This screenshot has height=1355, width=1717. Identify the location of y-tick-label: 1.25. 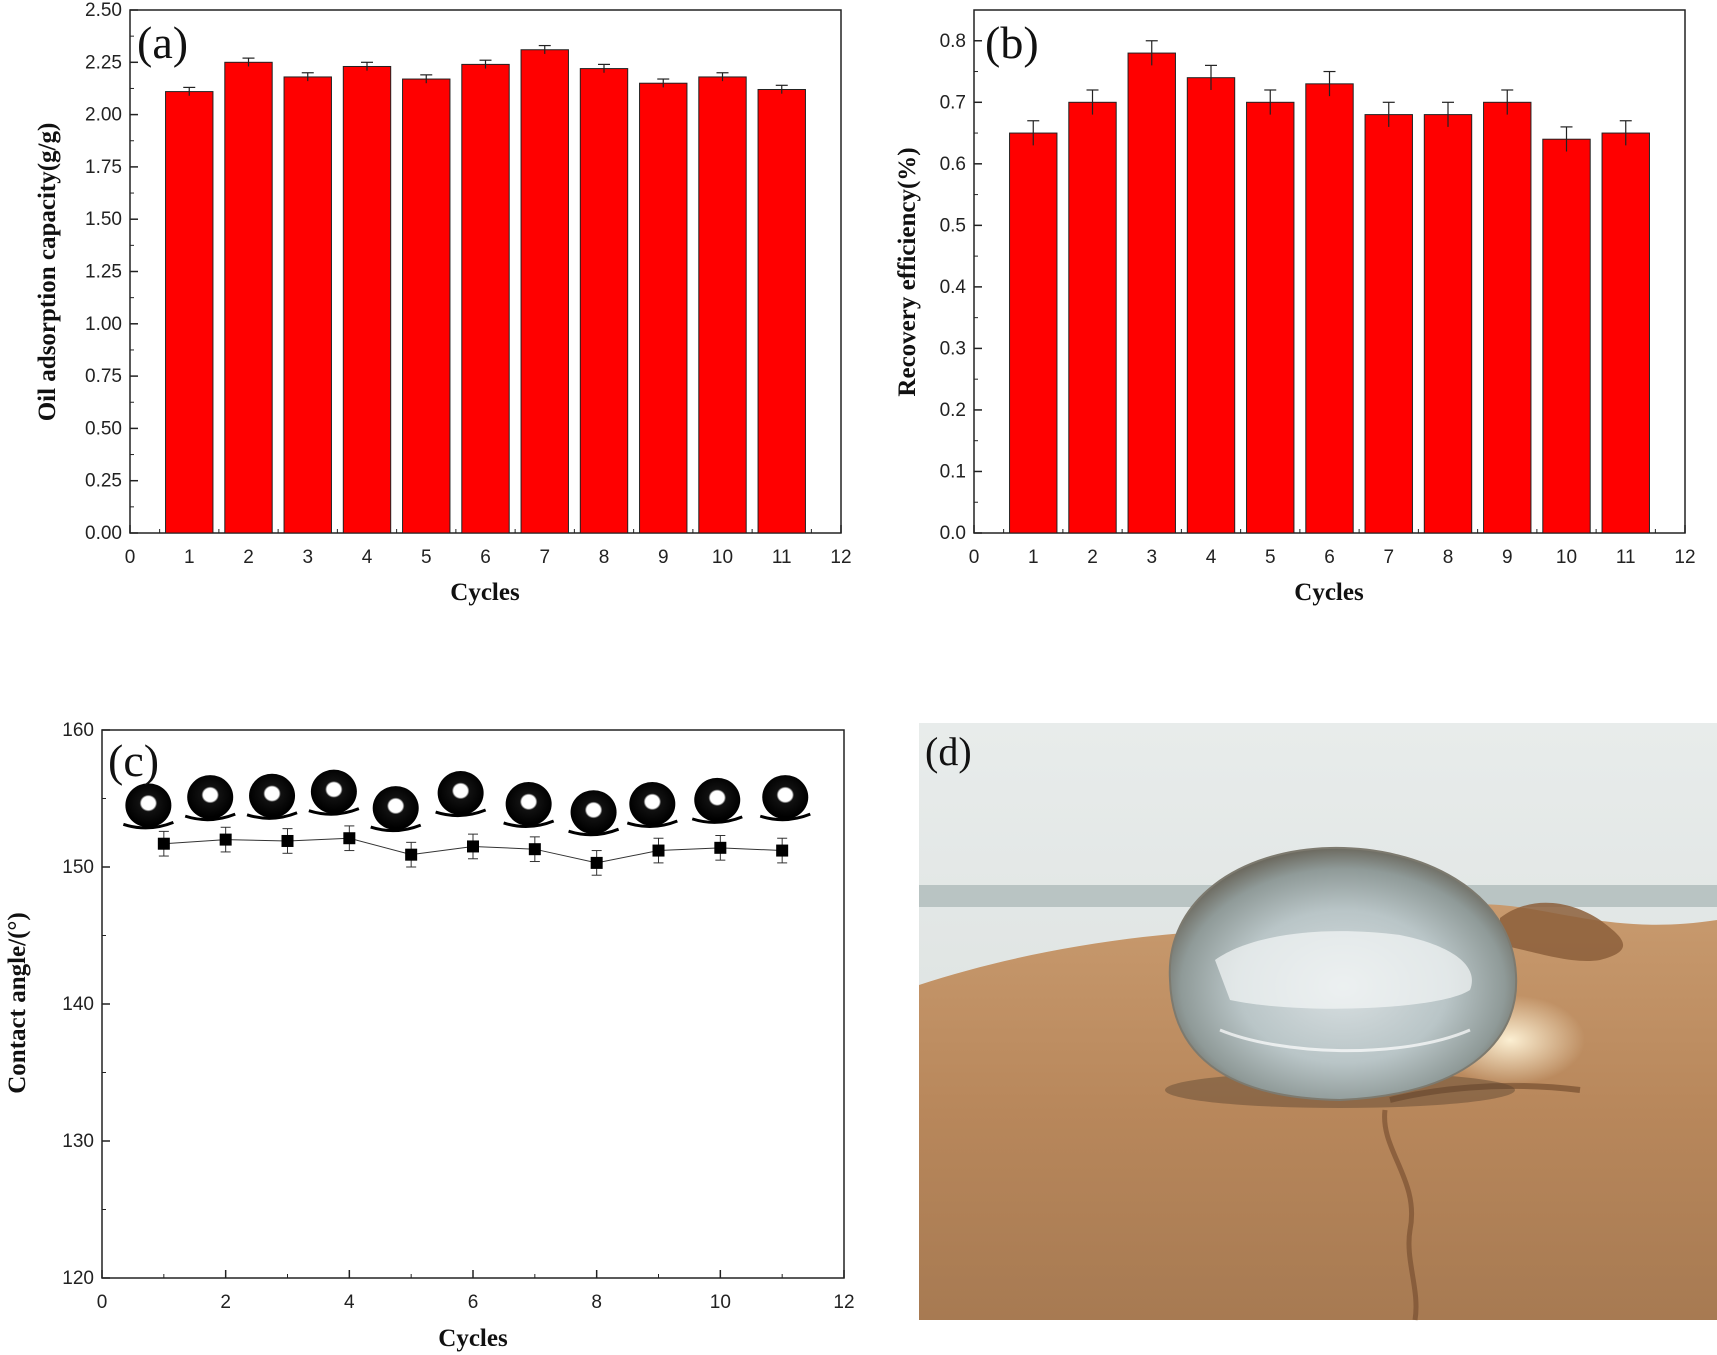
(103, 272).